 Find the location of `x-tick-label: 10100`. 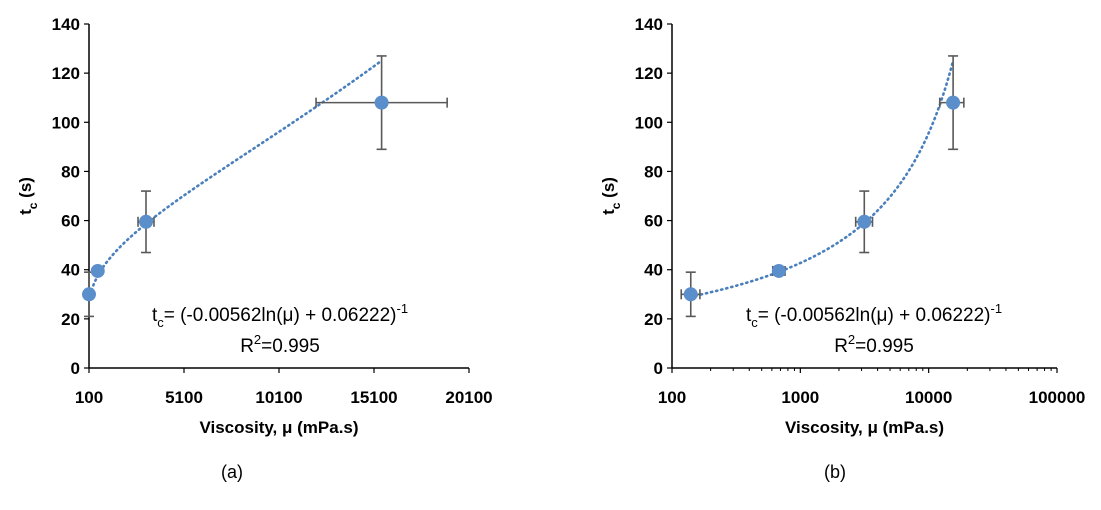

x-tick-label: 10100 is located at coordinates (278, 397).